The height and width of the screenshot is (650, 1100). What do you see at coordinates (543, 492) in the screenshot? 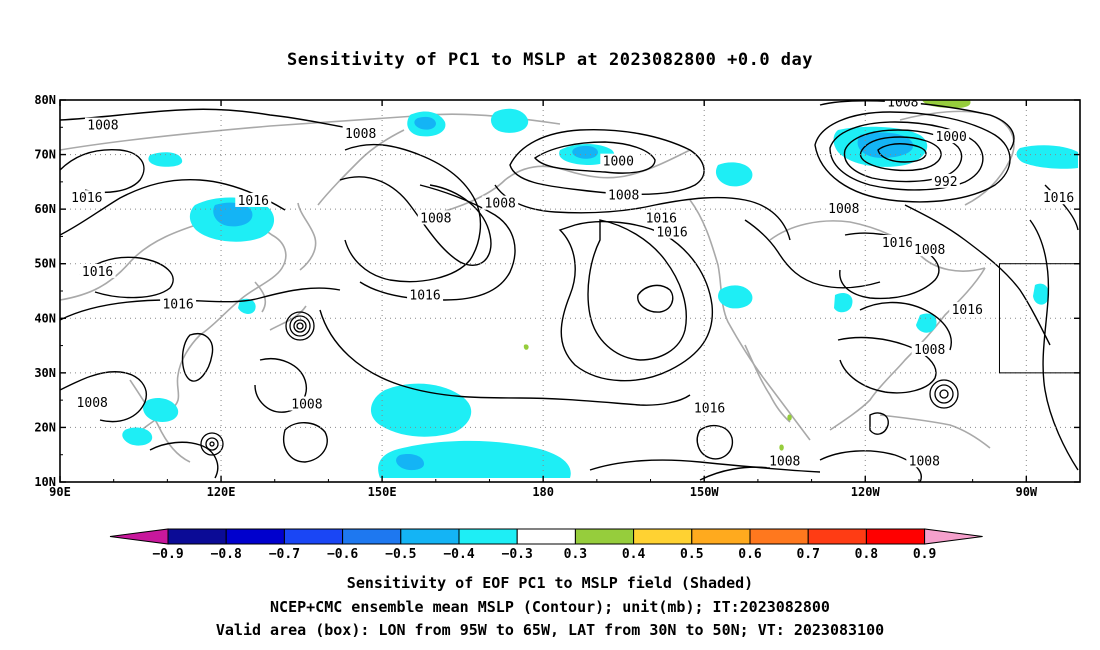
I see `lon-tick-label: 180` at bounding box center [543, 492].